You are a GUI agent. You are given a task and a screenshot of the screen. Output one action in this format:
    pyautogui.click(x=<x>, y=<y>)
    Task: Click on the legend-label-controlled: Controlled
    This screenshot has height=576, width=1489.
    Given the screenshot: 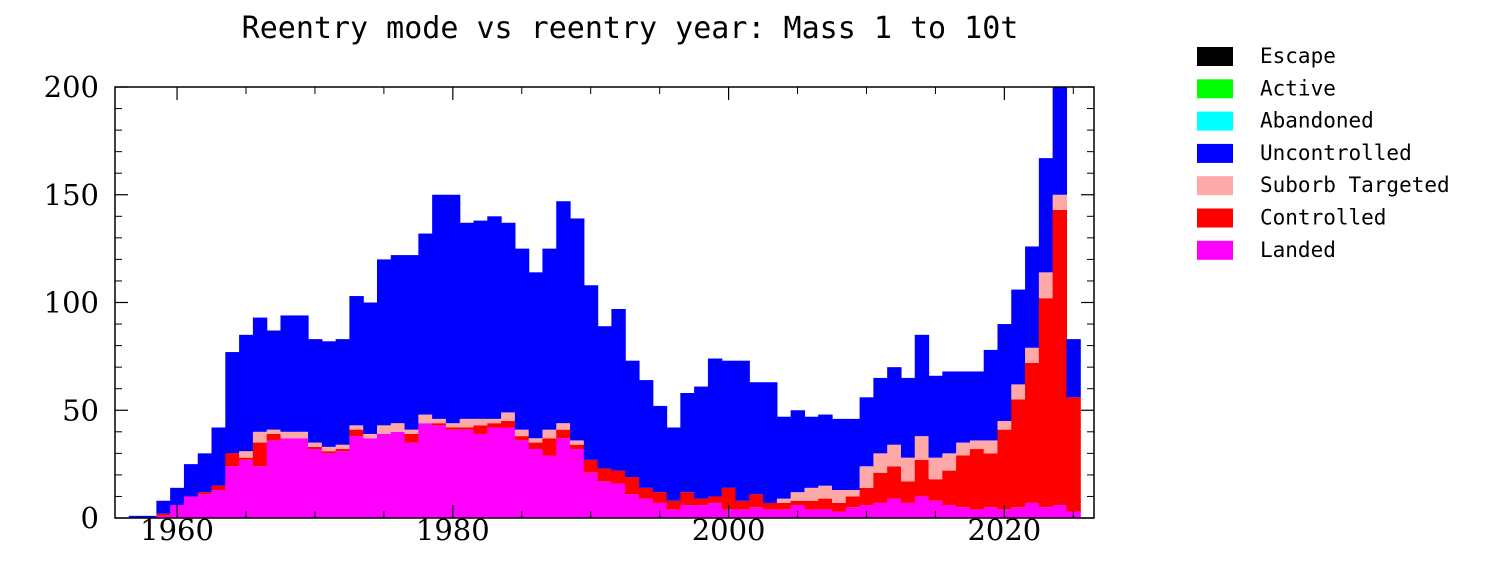 What is the action you would take?
    pyautogui.click(x=1323, y=218)
    